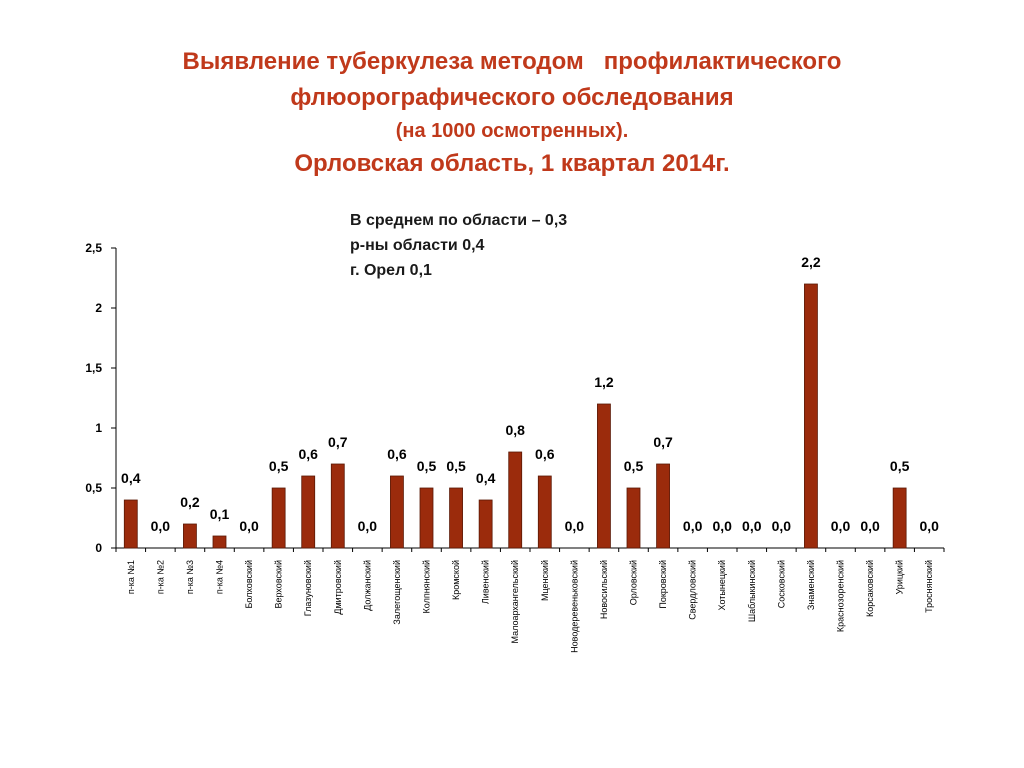  Describe the element at coordinates (397, 592) in the screenshot. I see `category-label: Залегощенский` at that location.